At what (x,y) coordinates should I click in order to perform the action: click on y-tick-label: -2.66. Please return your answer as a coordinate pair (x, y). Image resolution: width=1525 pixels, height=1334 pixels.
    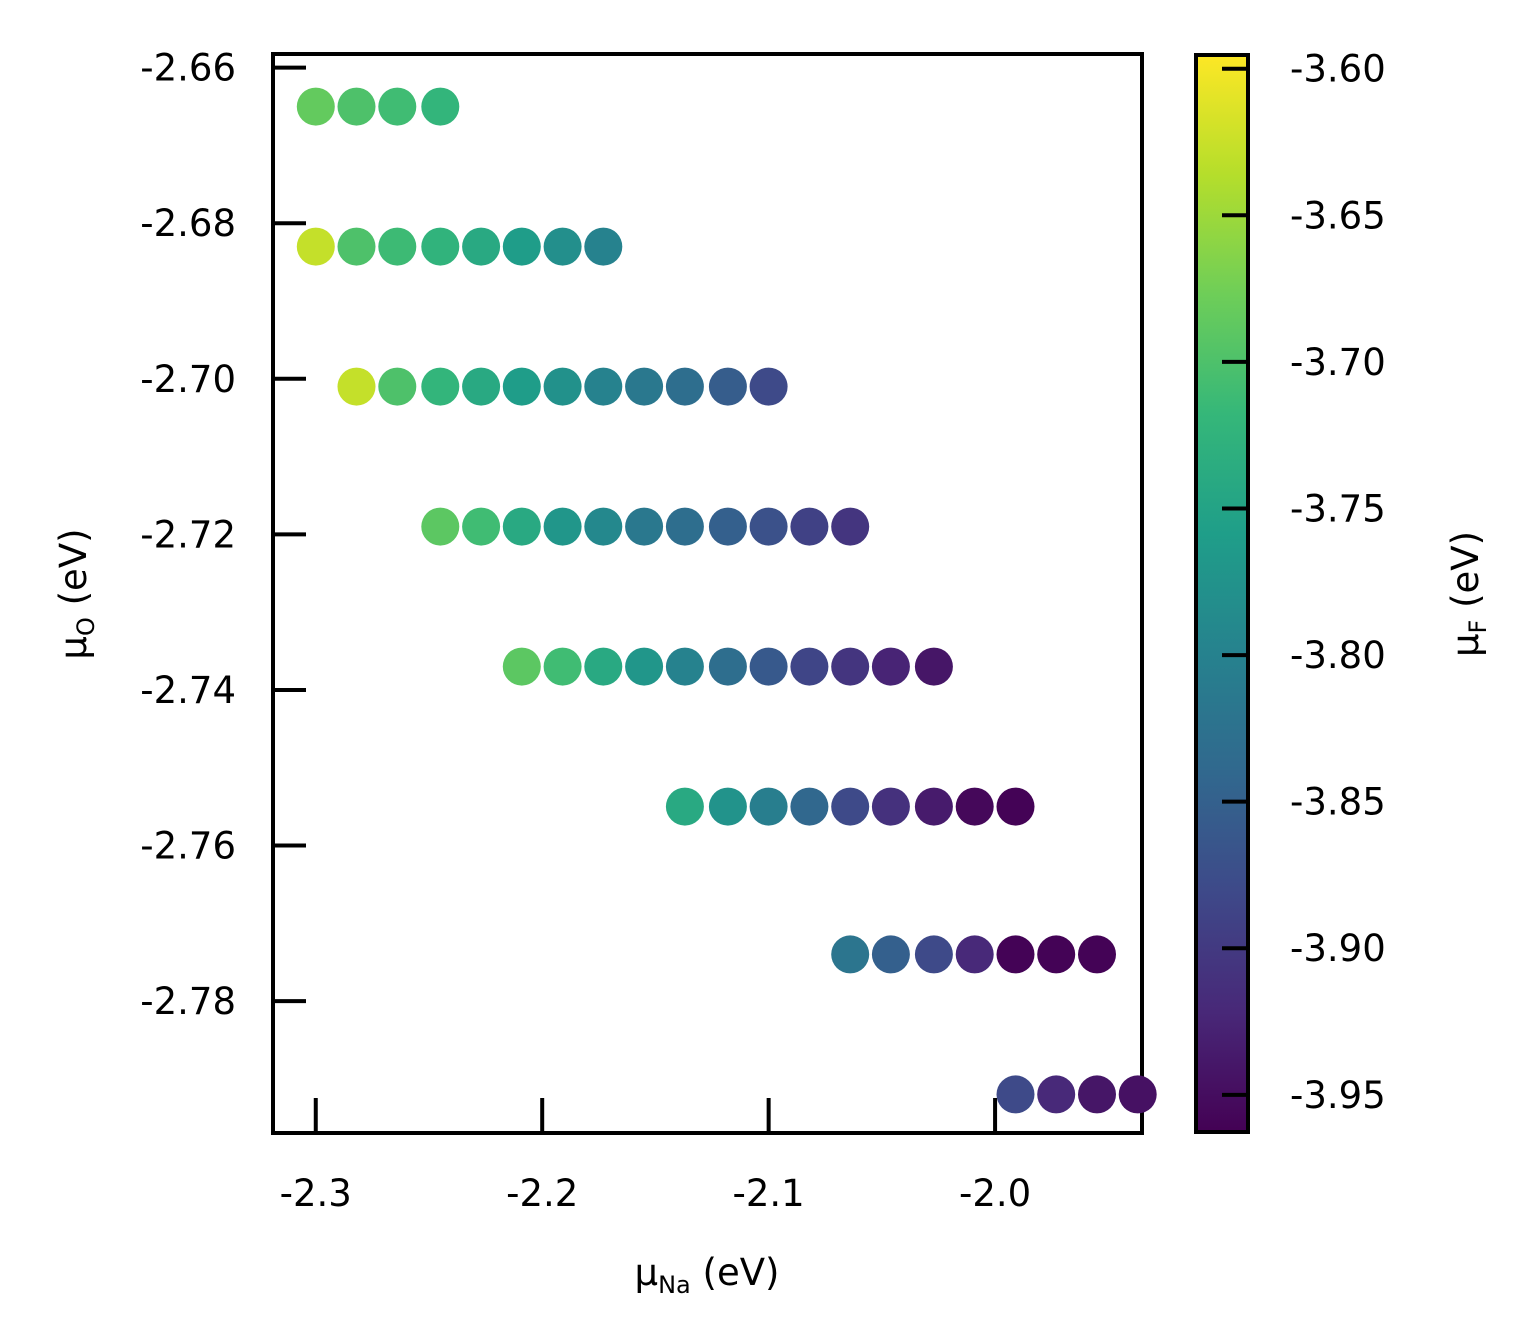
    Looking at the image, I should click on (188, 68).